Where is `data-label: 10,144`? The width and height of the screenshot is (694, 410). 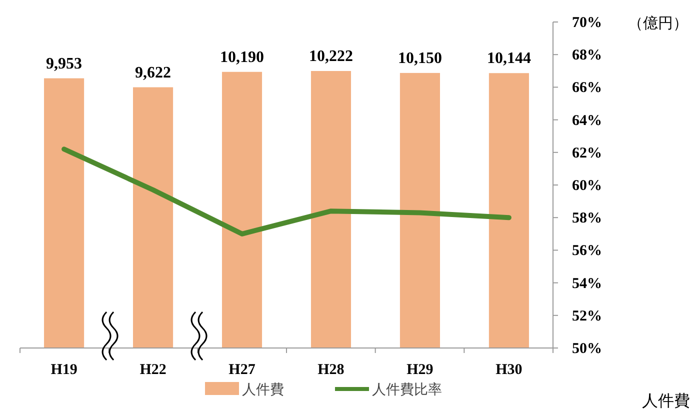
data-label: 10,144 is located at coordinates (508, 59).